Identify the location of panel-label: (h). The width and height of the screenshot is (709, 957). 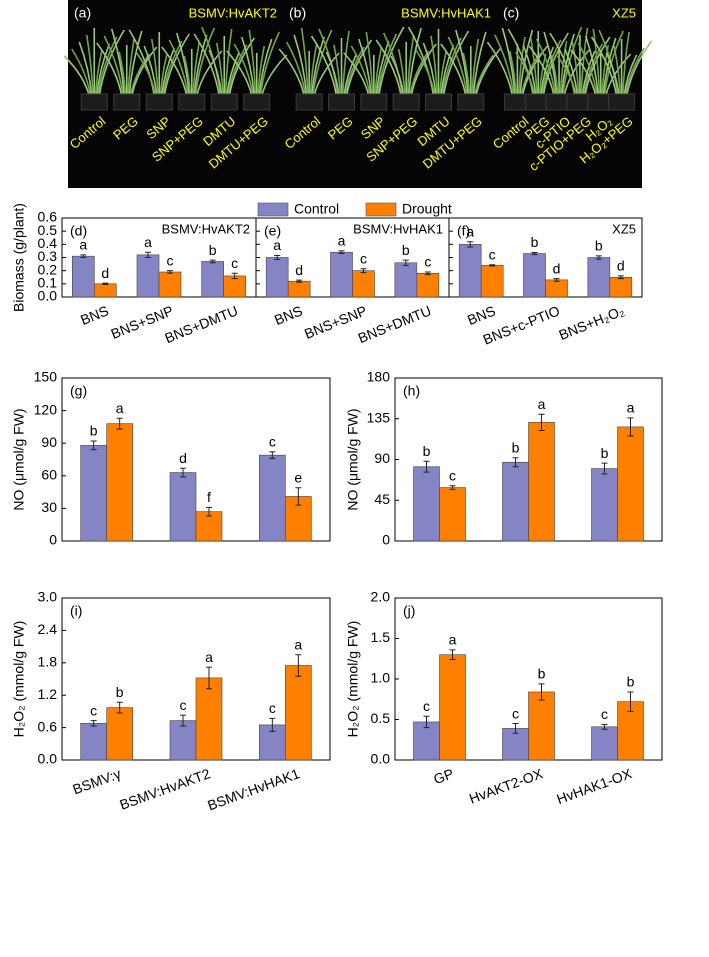
(411, 391).